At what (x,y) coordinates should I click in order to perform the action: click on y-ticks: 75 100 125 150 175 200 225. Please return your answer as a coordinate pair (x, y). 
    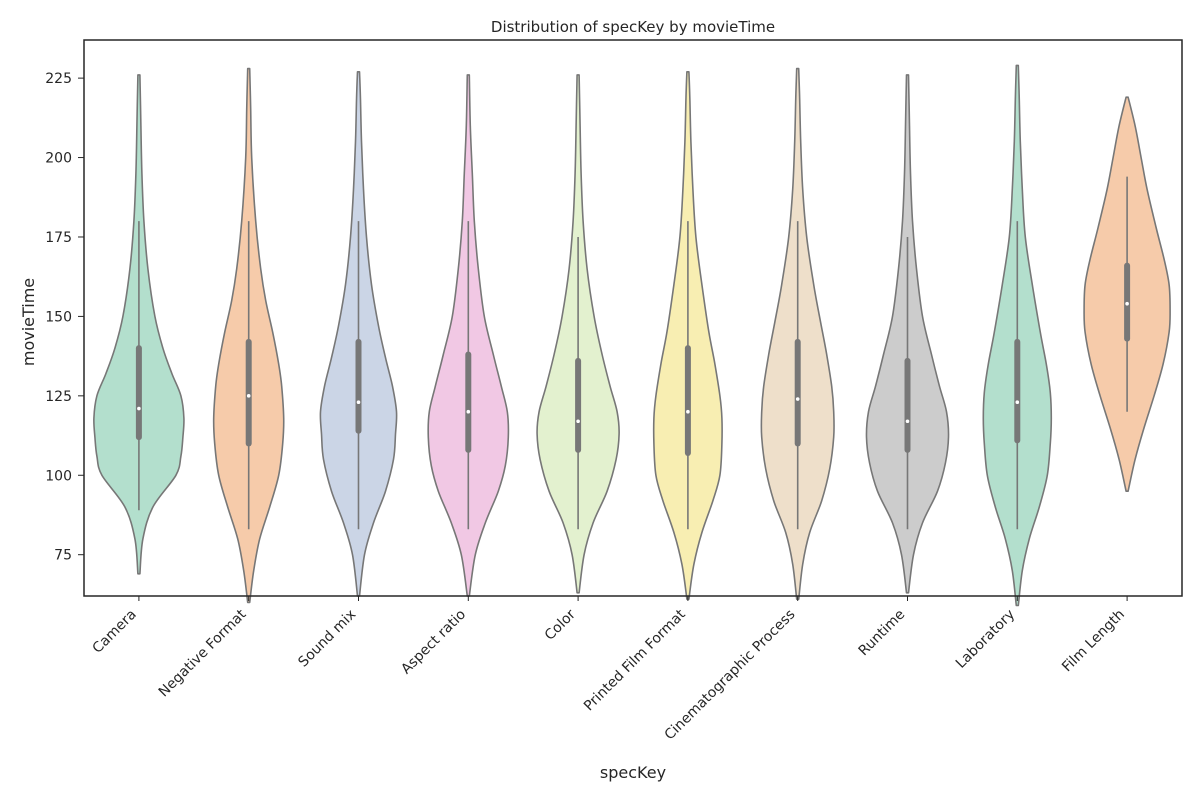
    Looking at the image, I should click on (64, 317).